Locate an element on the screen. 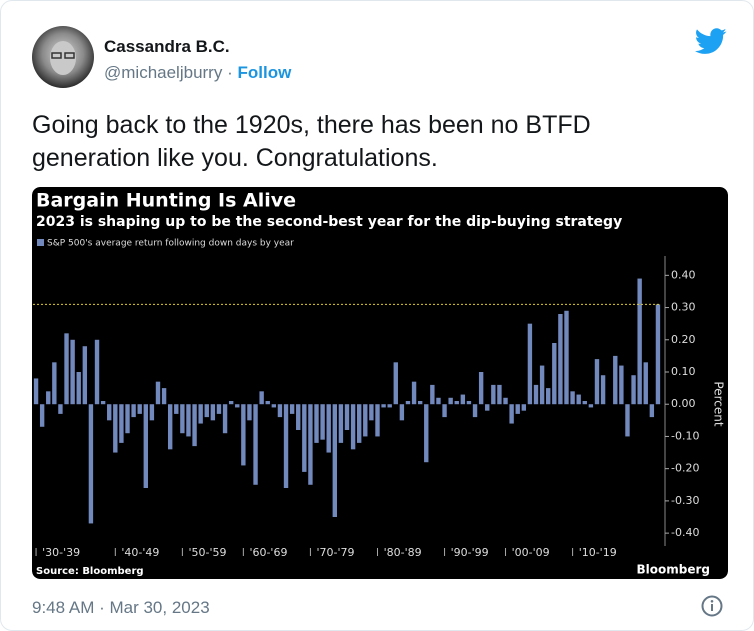  twitter-logo is located at coordinates (711, 41).